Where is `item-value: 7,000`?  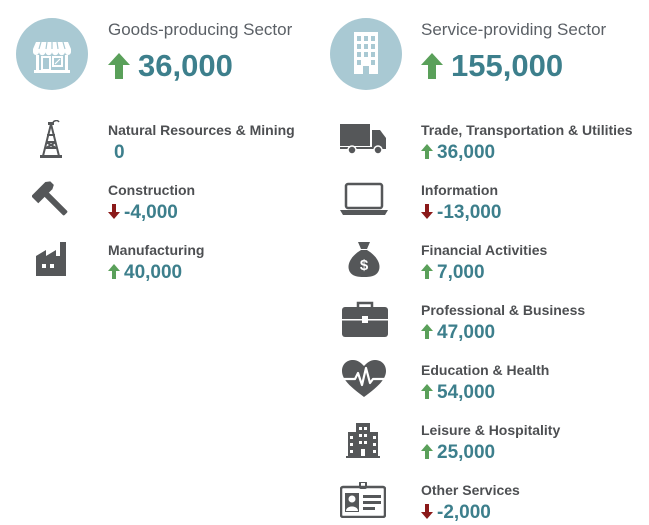
item-value: 7,000 is located at coordinates (453, 273).